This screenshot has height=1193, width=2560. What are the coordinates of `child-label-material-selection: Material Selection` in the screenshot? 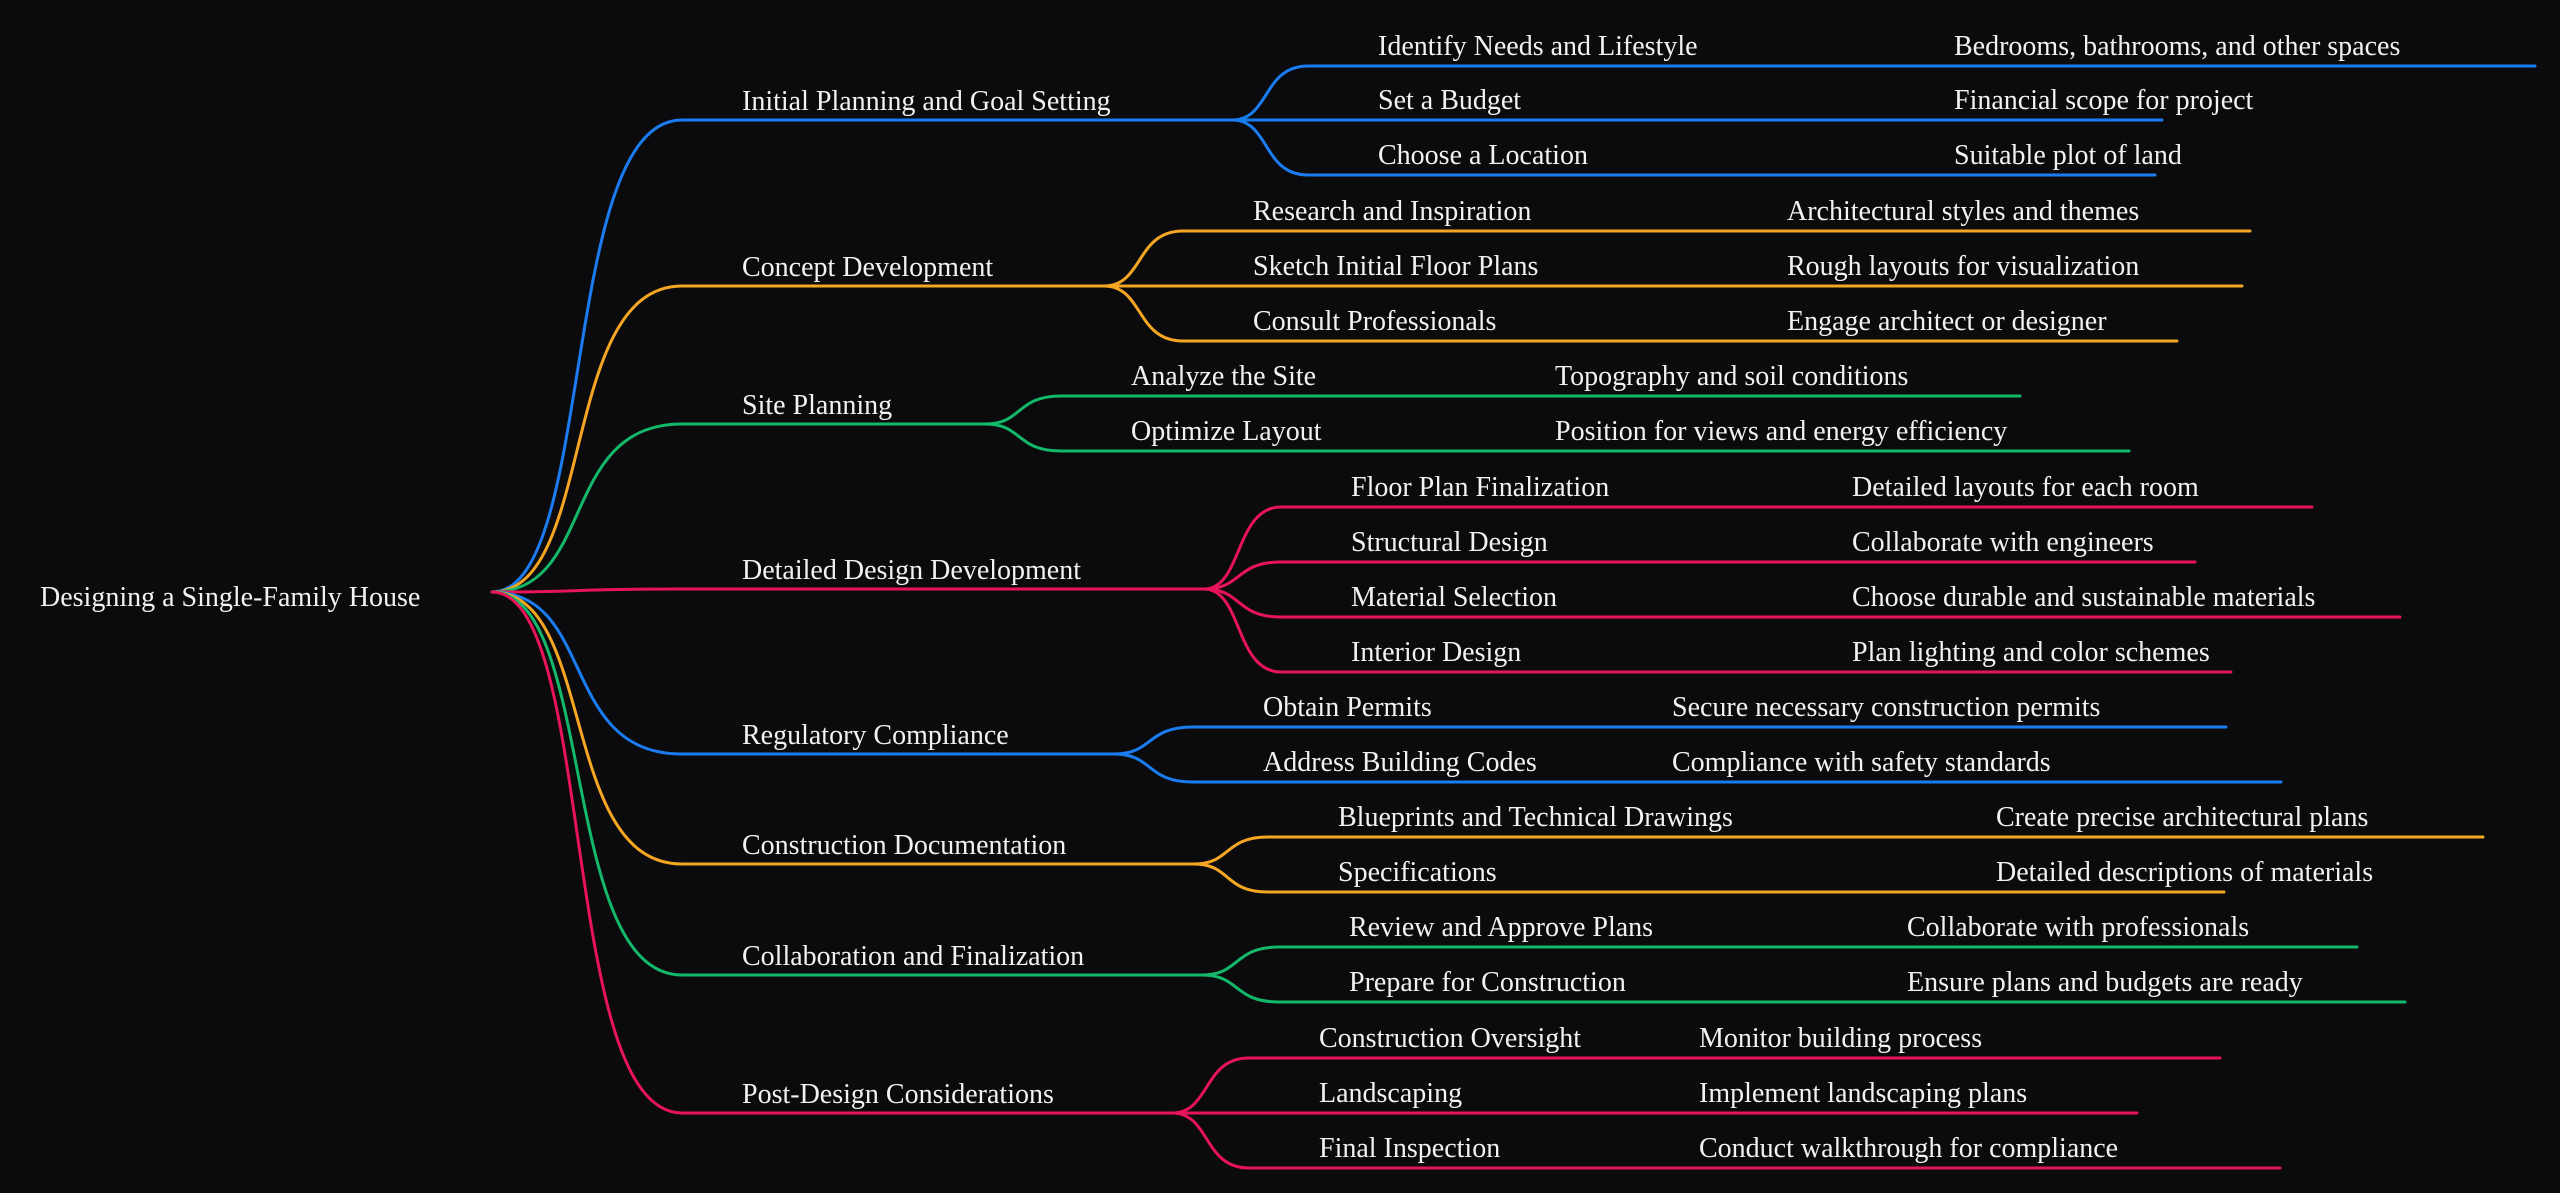 It's located at (1454, 597).